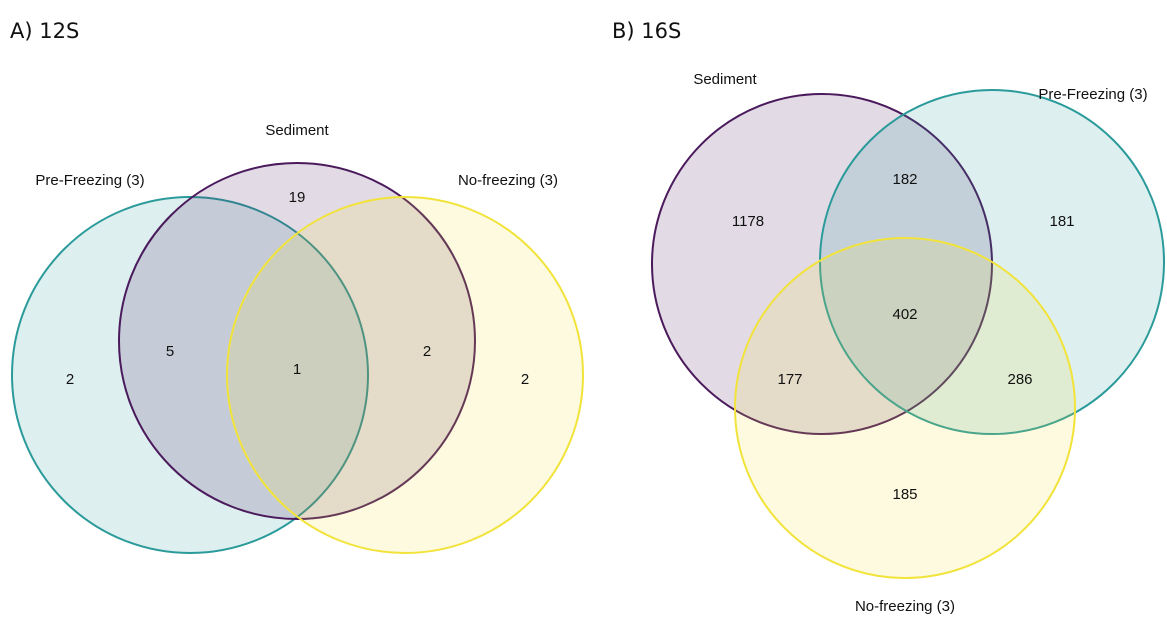 This screenshot has height=624, width=1167. I want to click on region-count: 1, so click(297, 369).